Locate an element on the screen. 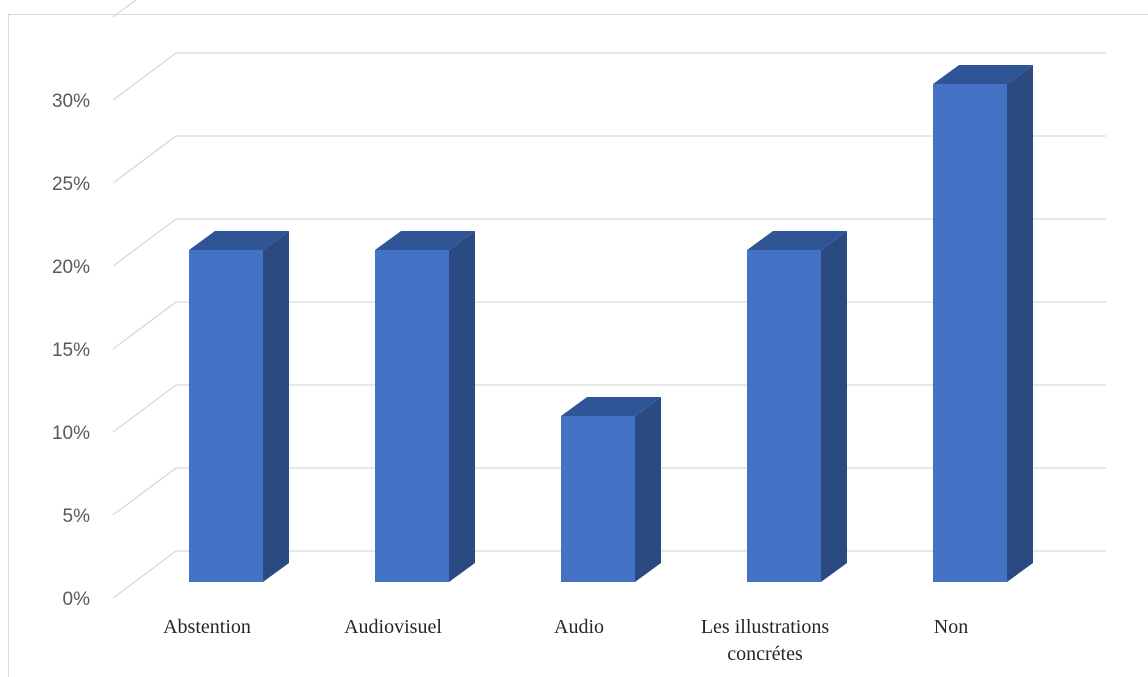  y-tick-label: 10% is located at coordinates (71, 433).